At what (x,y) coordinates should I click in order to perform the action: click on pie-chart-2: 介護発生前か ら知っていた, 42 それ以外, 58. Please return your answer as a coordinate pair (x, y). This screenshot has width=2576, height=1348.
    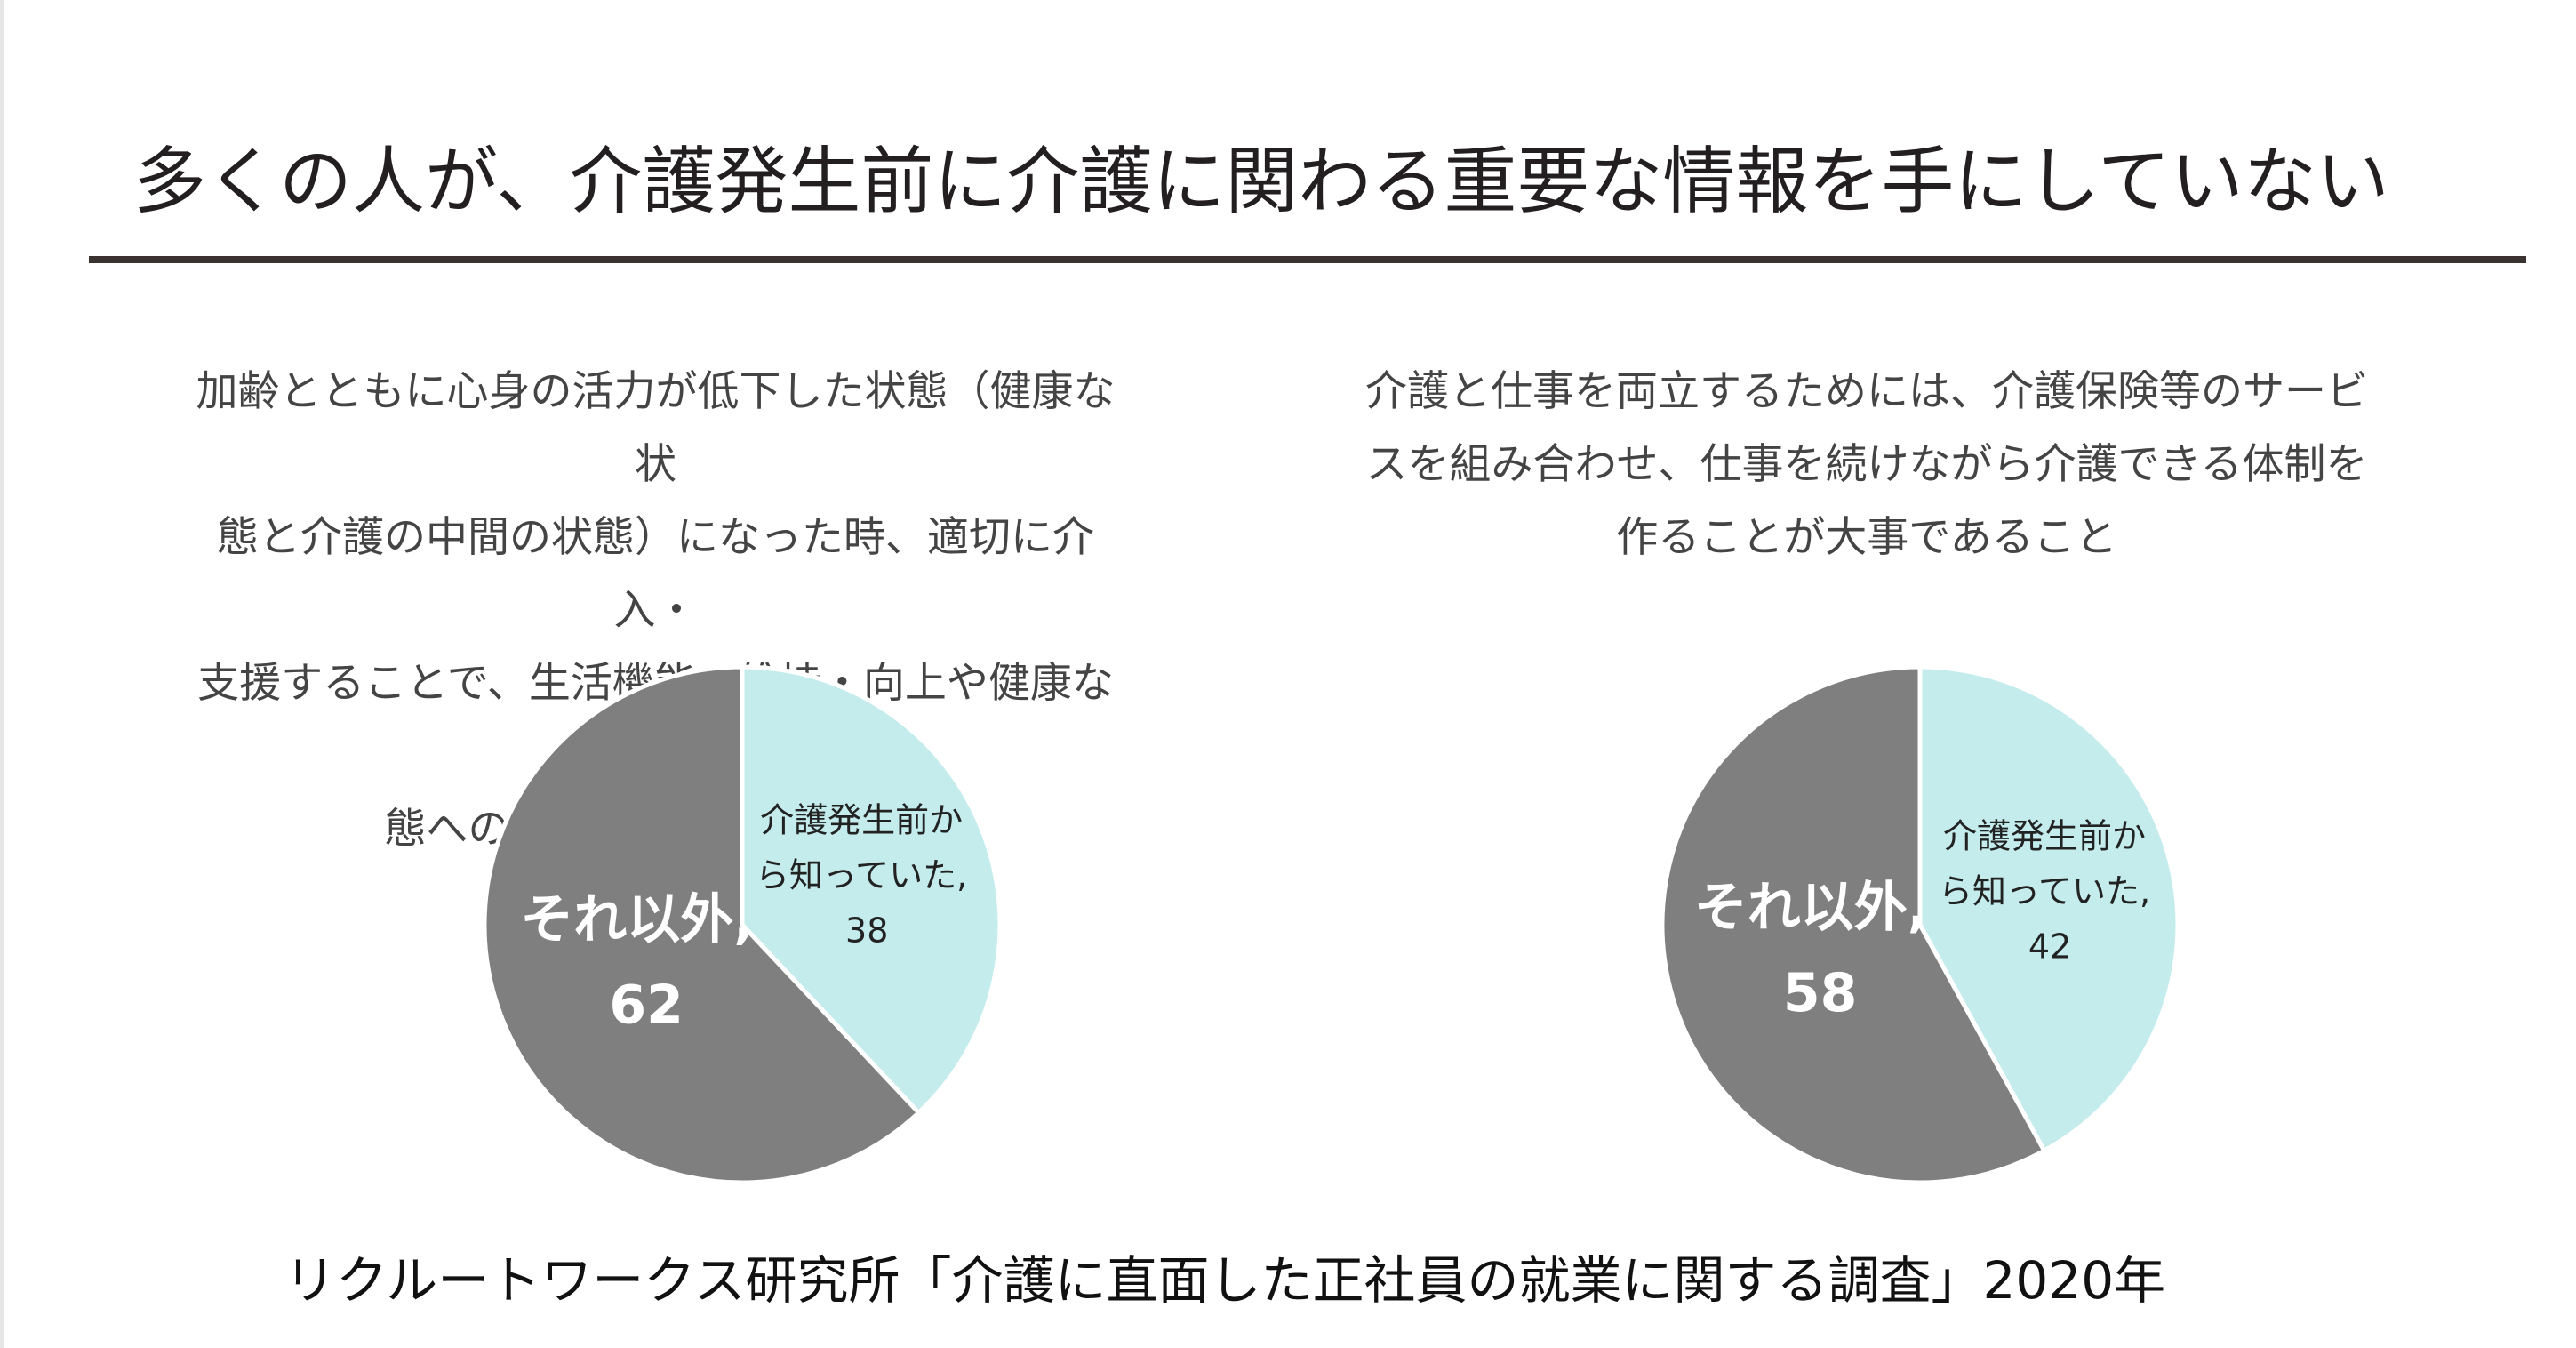
    Looking at the image, I should click on (1920, 925).